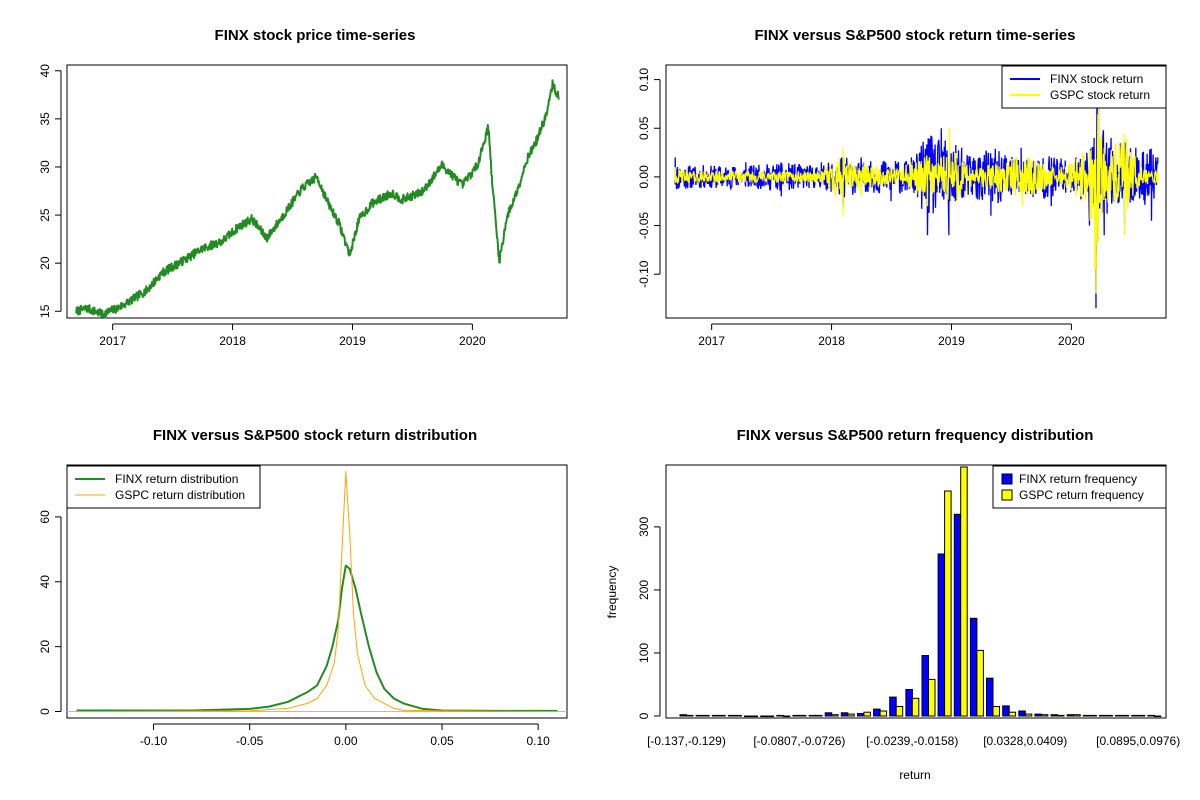 This screenshot has height=800, width=1200. What do you see at coordinates (112, 341) in the screenshot?
I see `price-x-tick-label: 2017` at bounding box center [112, 341].